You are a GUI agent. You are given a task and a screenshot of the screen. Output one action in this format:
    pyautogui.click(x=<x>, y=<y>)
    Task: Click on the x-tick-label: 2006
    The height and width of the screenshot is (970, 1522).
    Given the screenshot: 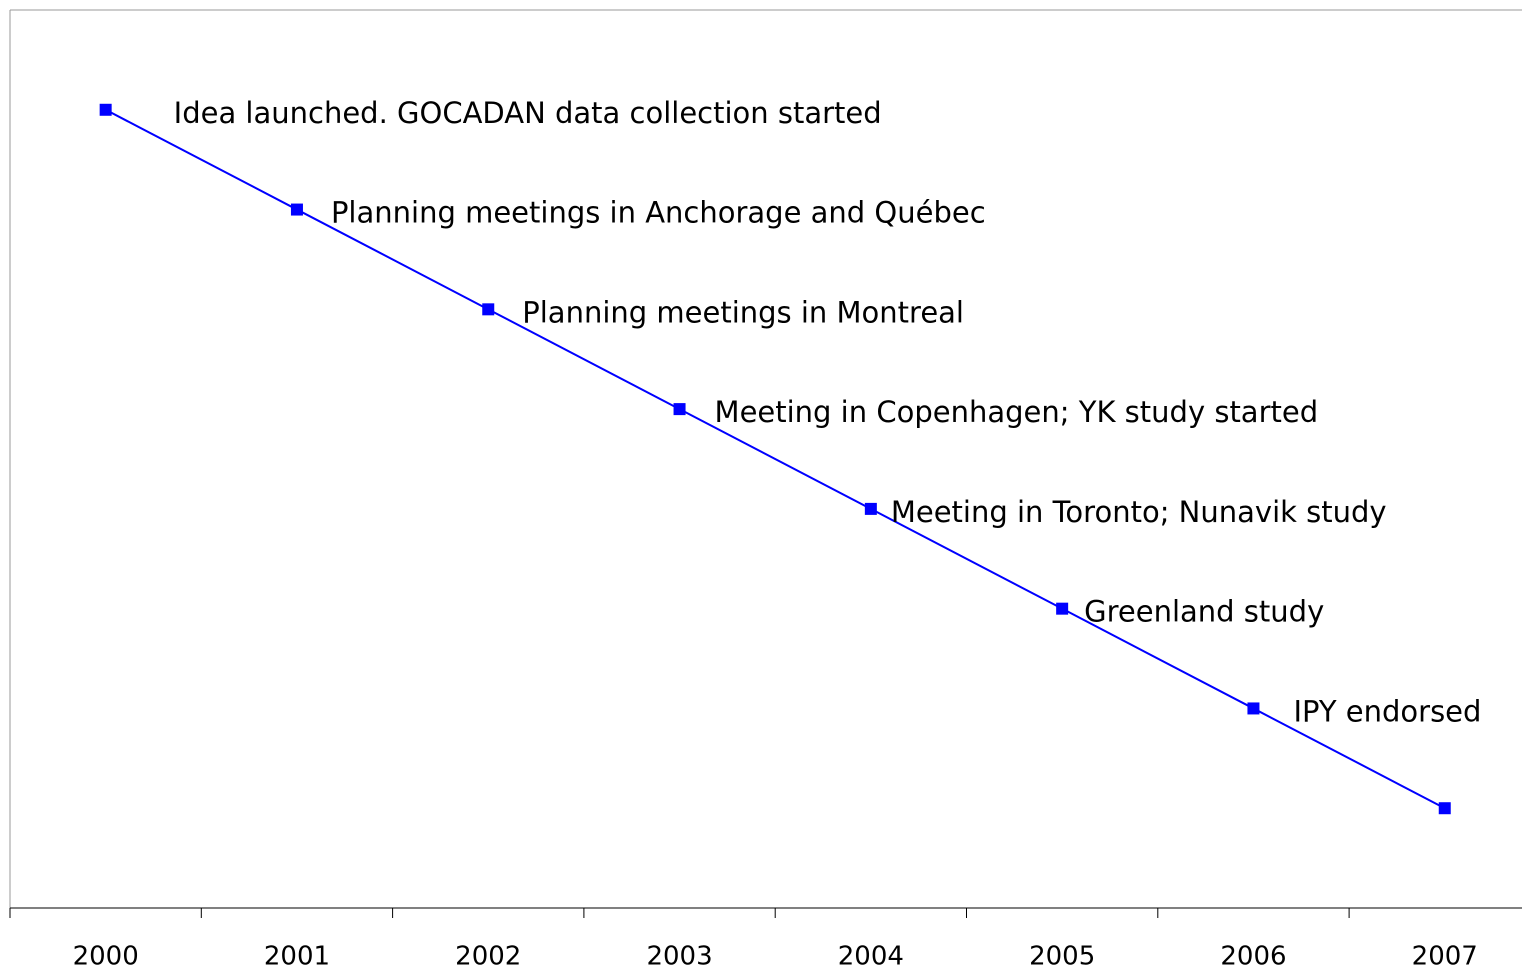 What is the action you would take?
    pyautogui.click(x=1253, y=956)
    